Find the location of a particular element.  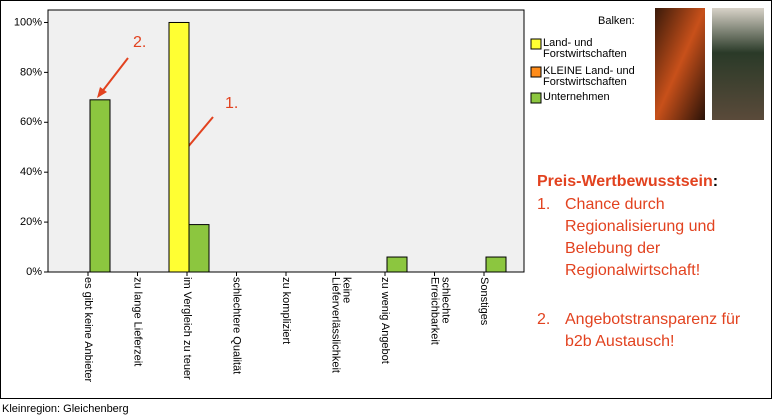

legend-label: KLEINE Land- und Forstwirtschaften is located at coordinates (589, 76).